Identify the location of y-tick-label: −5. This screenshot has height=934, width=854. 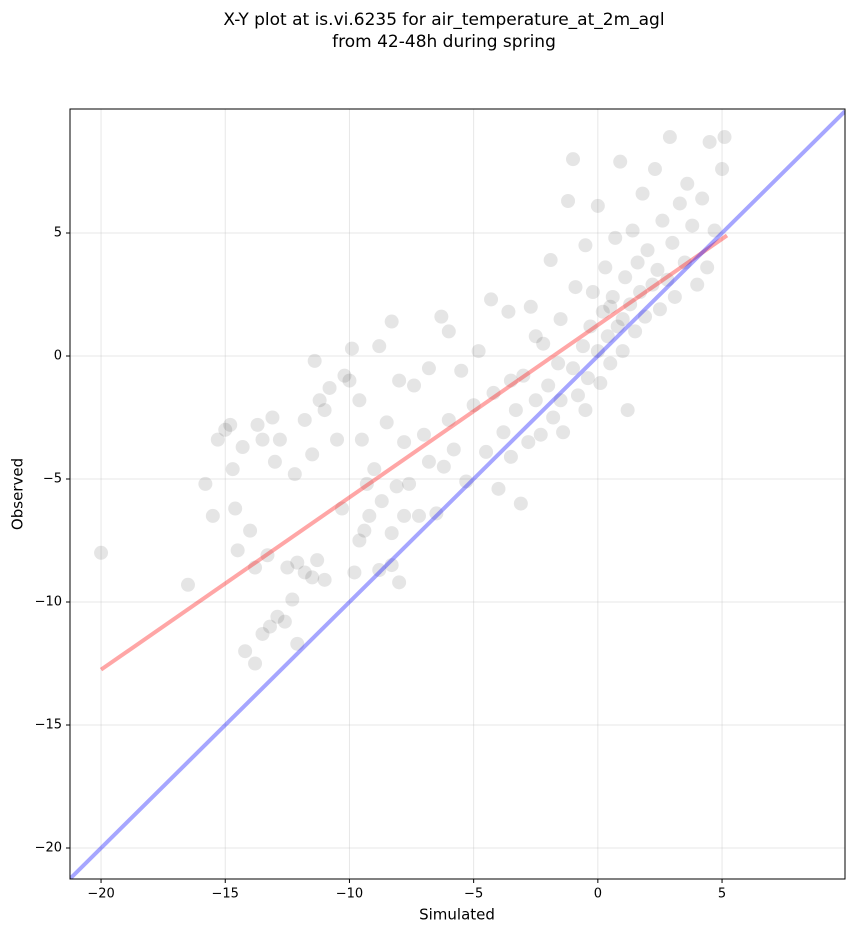
(52, 478).